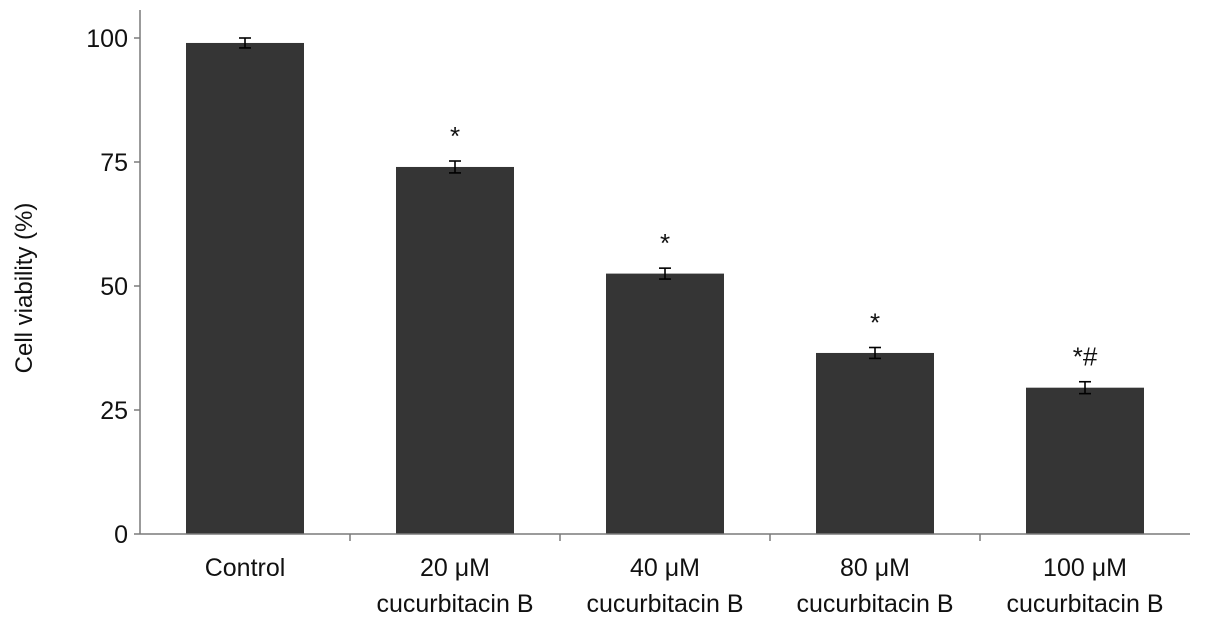 The width and height of the screenshot is (1205, 631). What do you see at coordinates (455, 568) in the screenshot?
I see `x-tick-label: 20 μM` at bounding box center [455, 568].